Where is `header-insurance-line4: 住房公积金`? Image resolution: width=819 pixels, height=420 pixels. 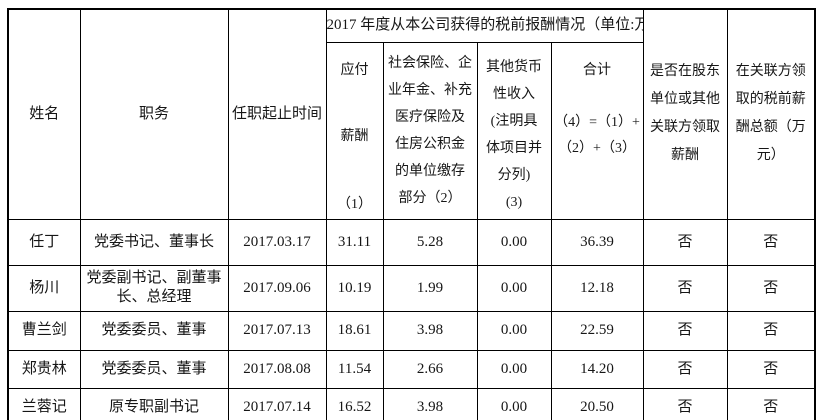
header-insurance-line4: 住房公积金 is located at coordinates (430, 144).